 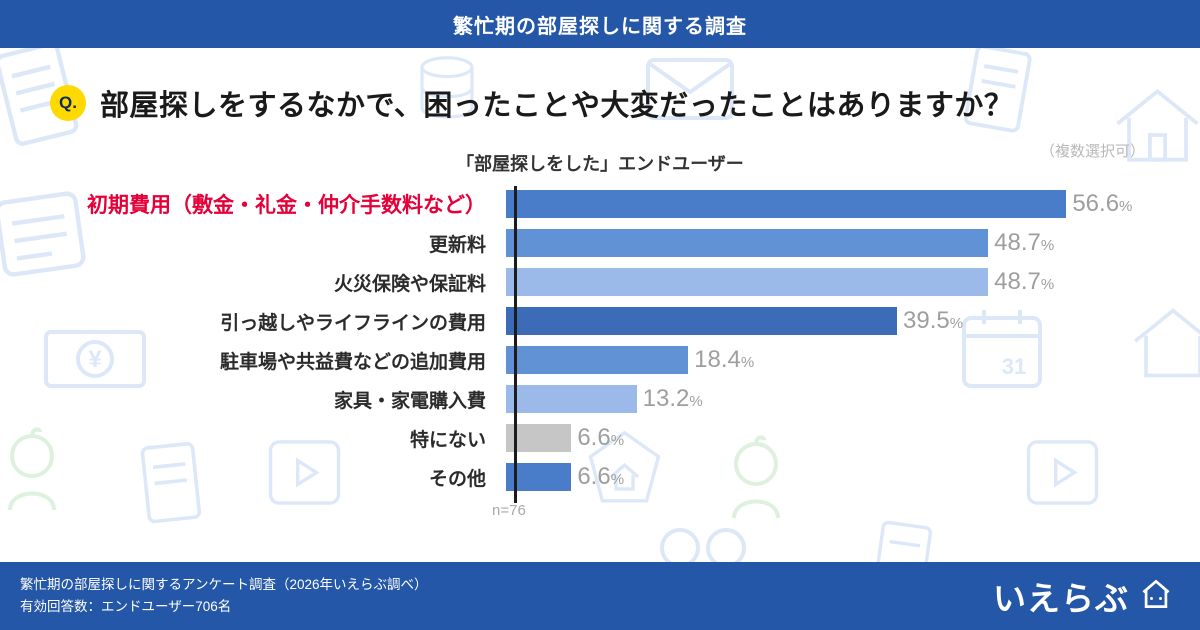 I want to click on bar-category-label: 家具・家電購入費, so click(x=409, y=401).